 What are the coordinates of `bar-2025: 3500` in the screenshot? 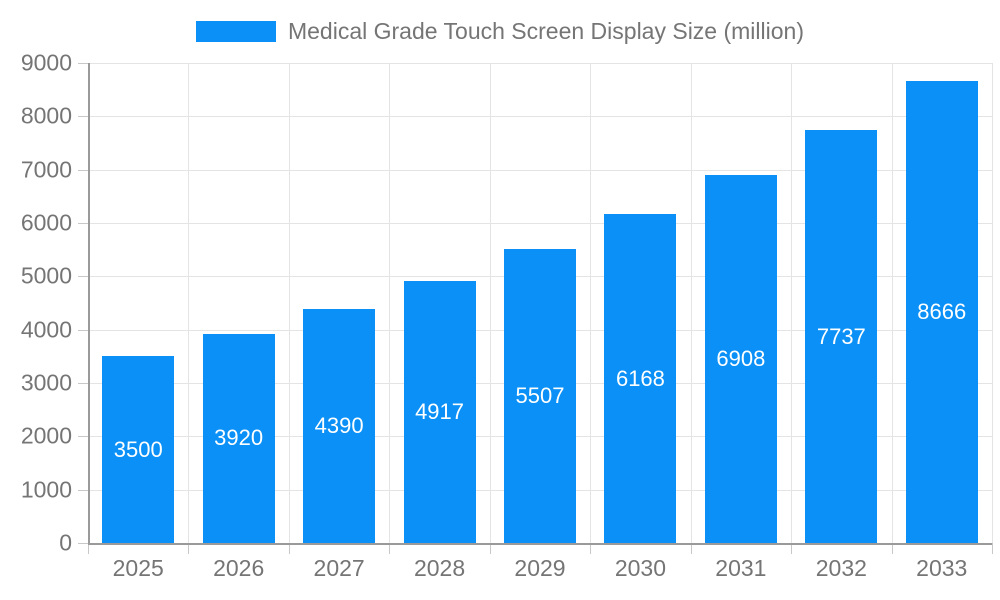 It's located at (138, 449).